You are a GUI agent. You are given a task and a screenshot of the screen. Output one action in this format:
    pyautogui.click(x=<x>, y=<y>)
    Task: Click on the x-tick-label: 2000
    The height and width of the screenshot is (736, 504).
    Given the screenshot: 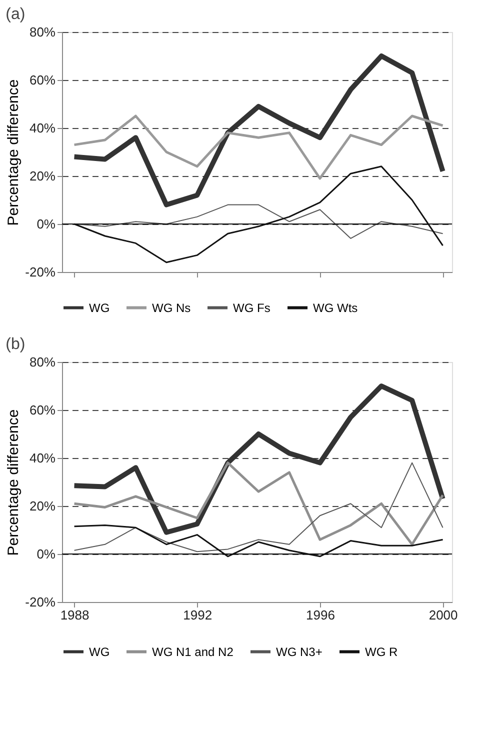 What is the action you would take?
    pyautogui.click(x=443, y=615)
    